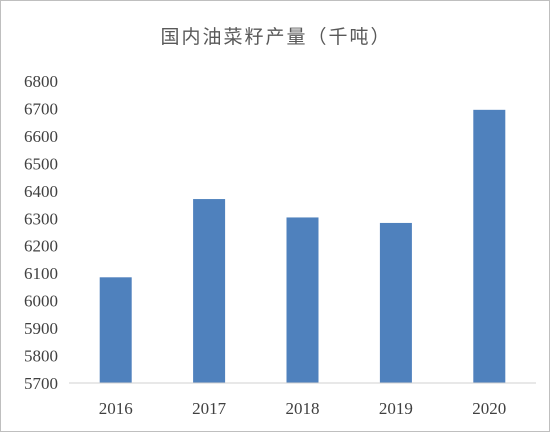 This screenshot has height=433, width=550. I want to click on y-tick-label: 6600, so click(41, 136).